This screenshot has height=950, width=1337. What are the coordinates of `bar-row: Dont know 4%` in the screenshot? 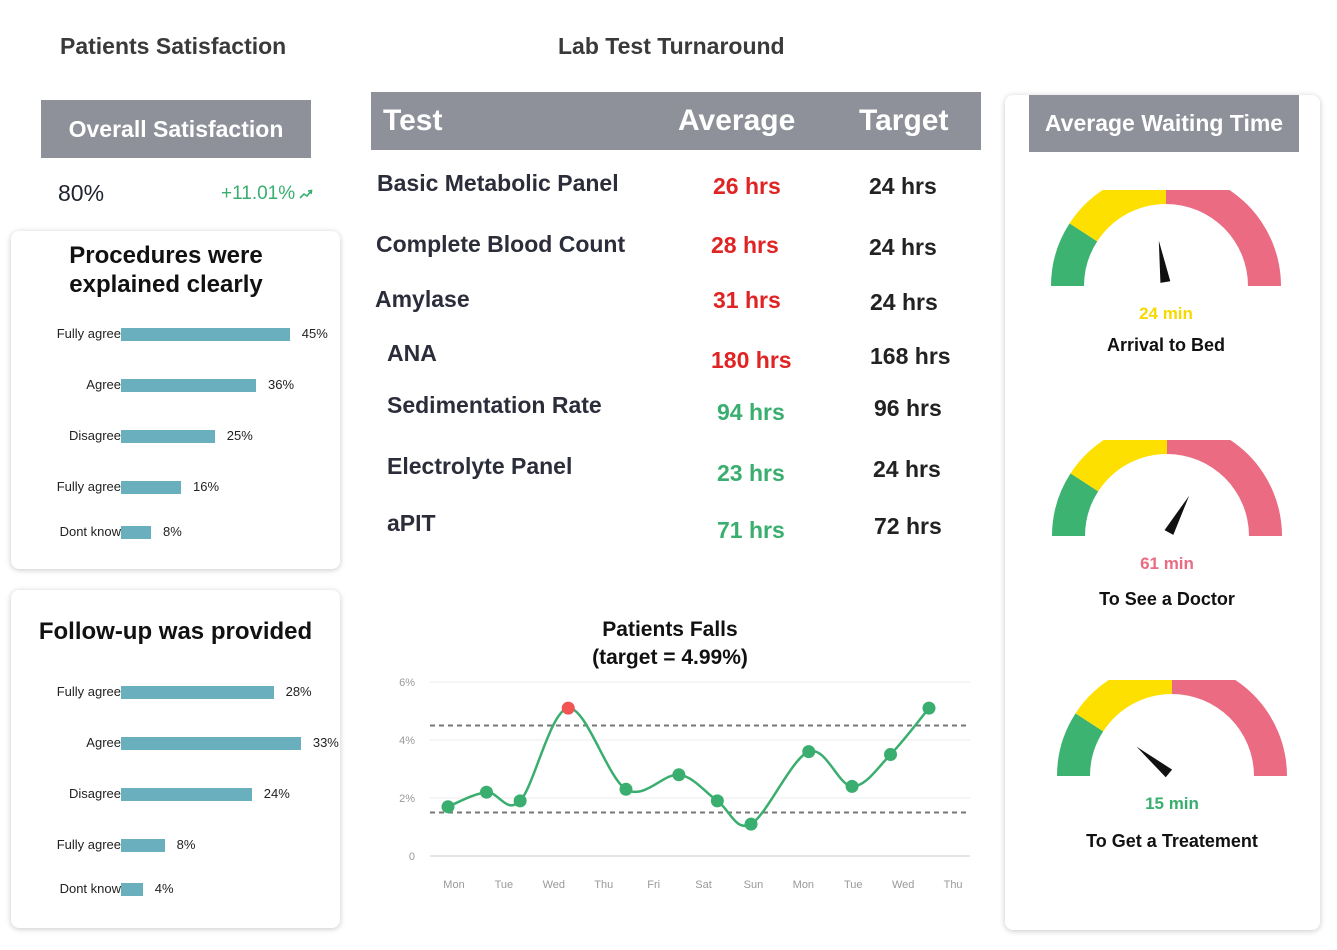 It's located at (176, 889).